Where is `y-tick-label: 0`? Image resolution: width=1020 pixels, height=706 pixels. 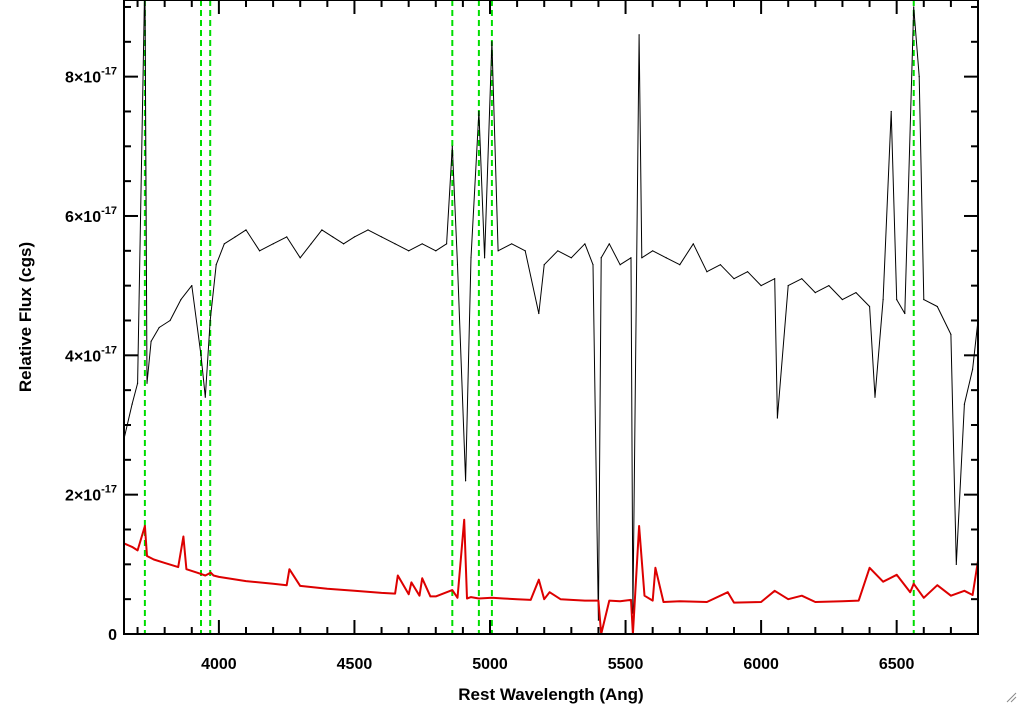 y-tick-label: 0 is located at coordinates (112, 635).